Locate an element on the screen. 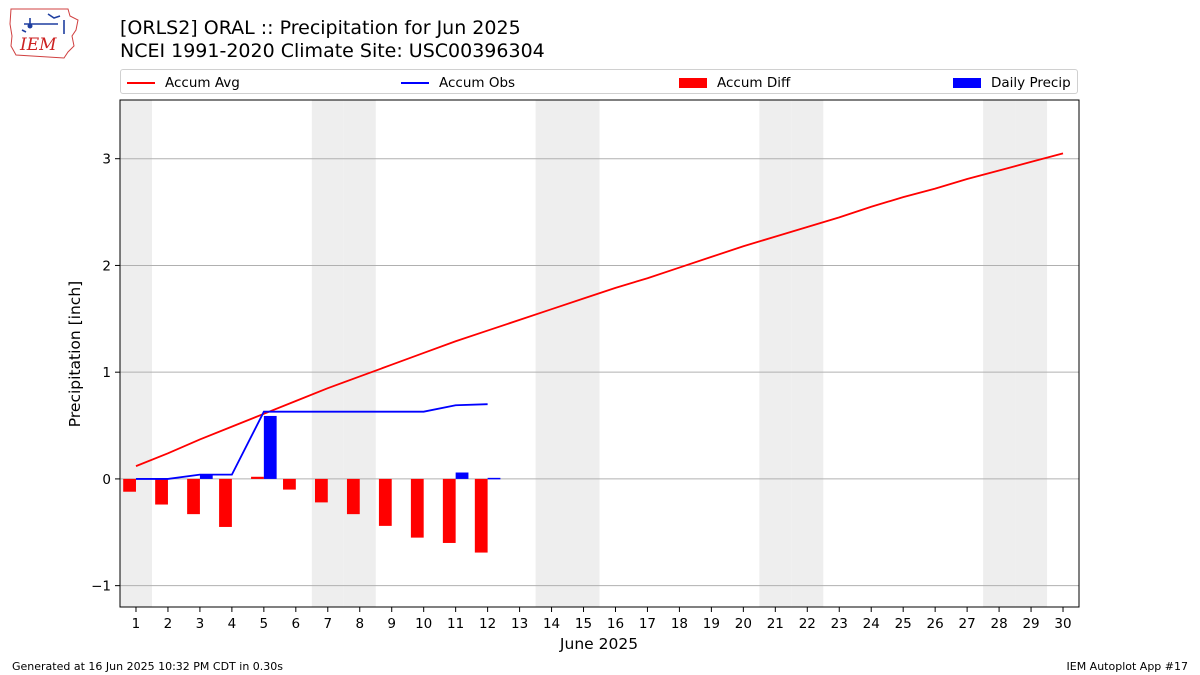 This screenshot has width=1200, height=675. x-tick-label: 10 is located at coordinates (423, 624).